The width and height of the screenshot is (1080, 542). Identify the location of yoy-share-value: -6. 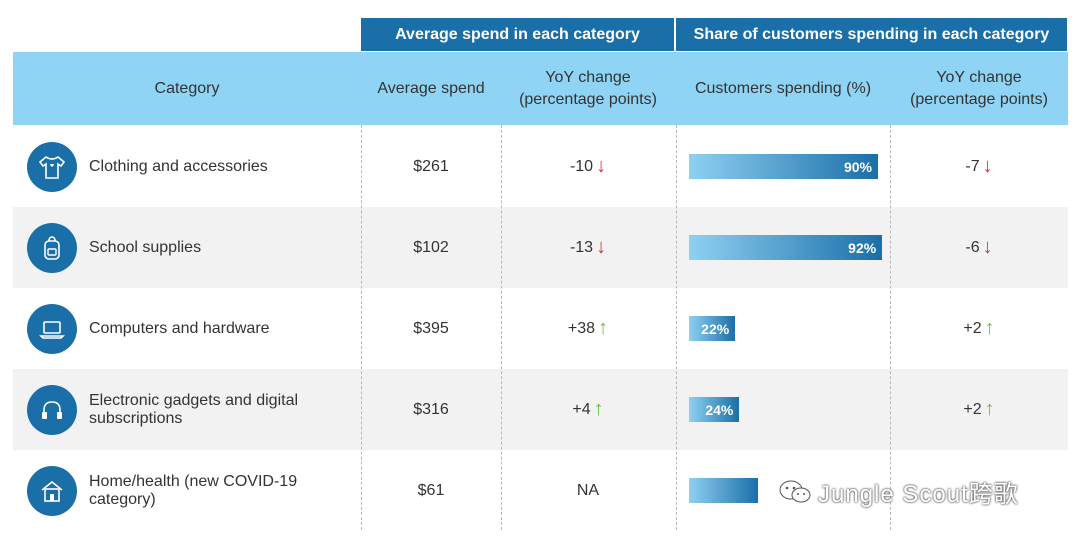
(972, 247).